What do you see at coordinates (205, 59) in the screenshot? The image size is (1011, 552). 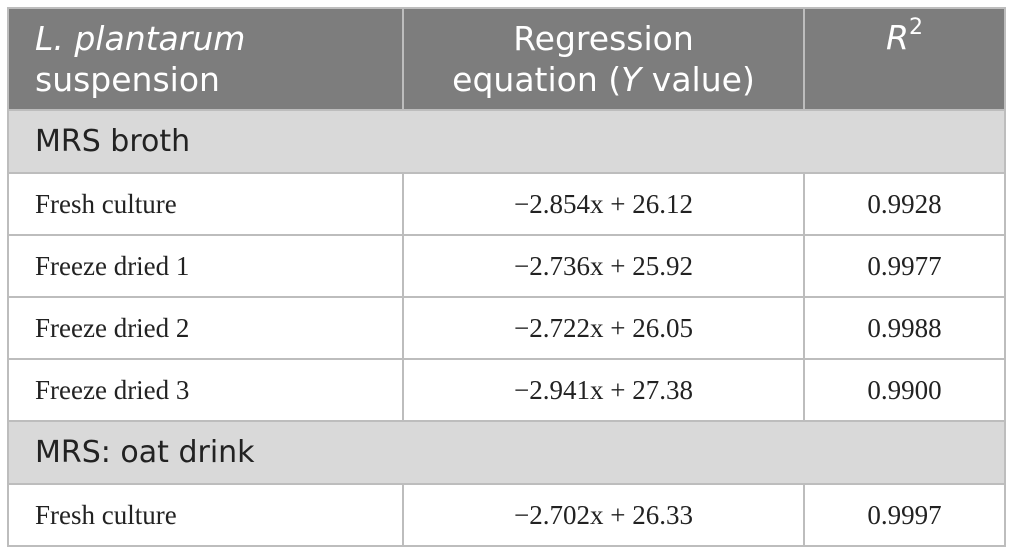 I see `header-suspension: L. plantarum suspension` at bounding box center [205, 59].